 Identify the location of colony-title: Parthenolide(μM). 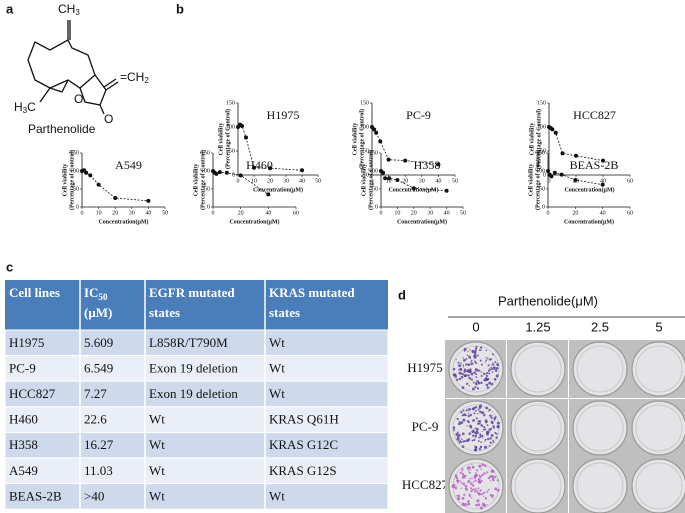
(548, 300).